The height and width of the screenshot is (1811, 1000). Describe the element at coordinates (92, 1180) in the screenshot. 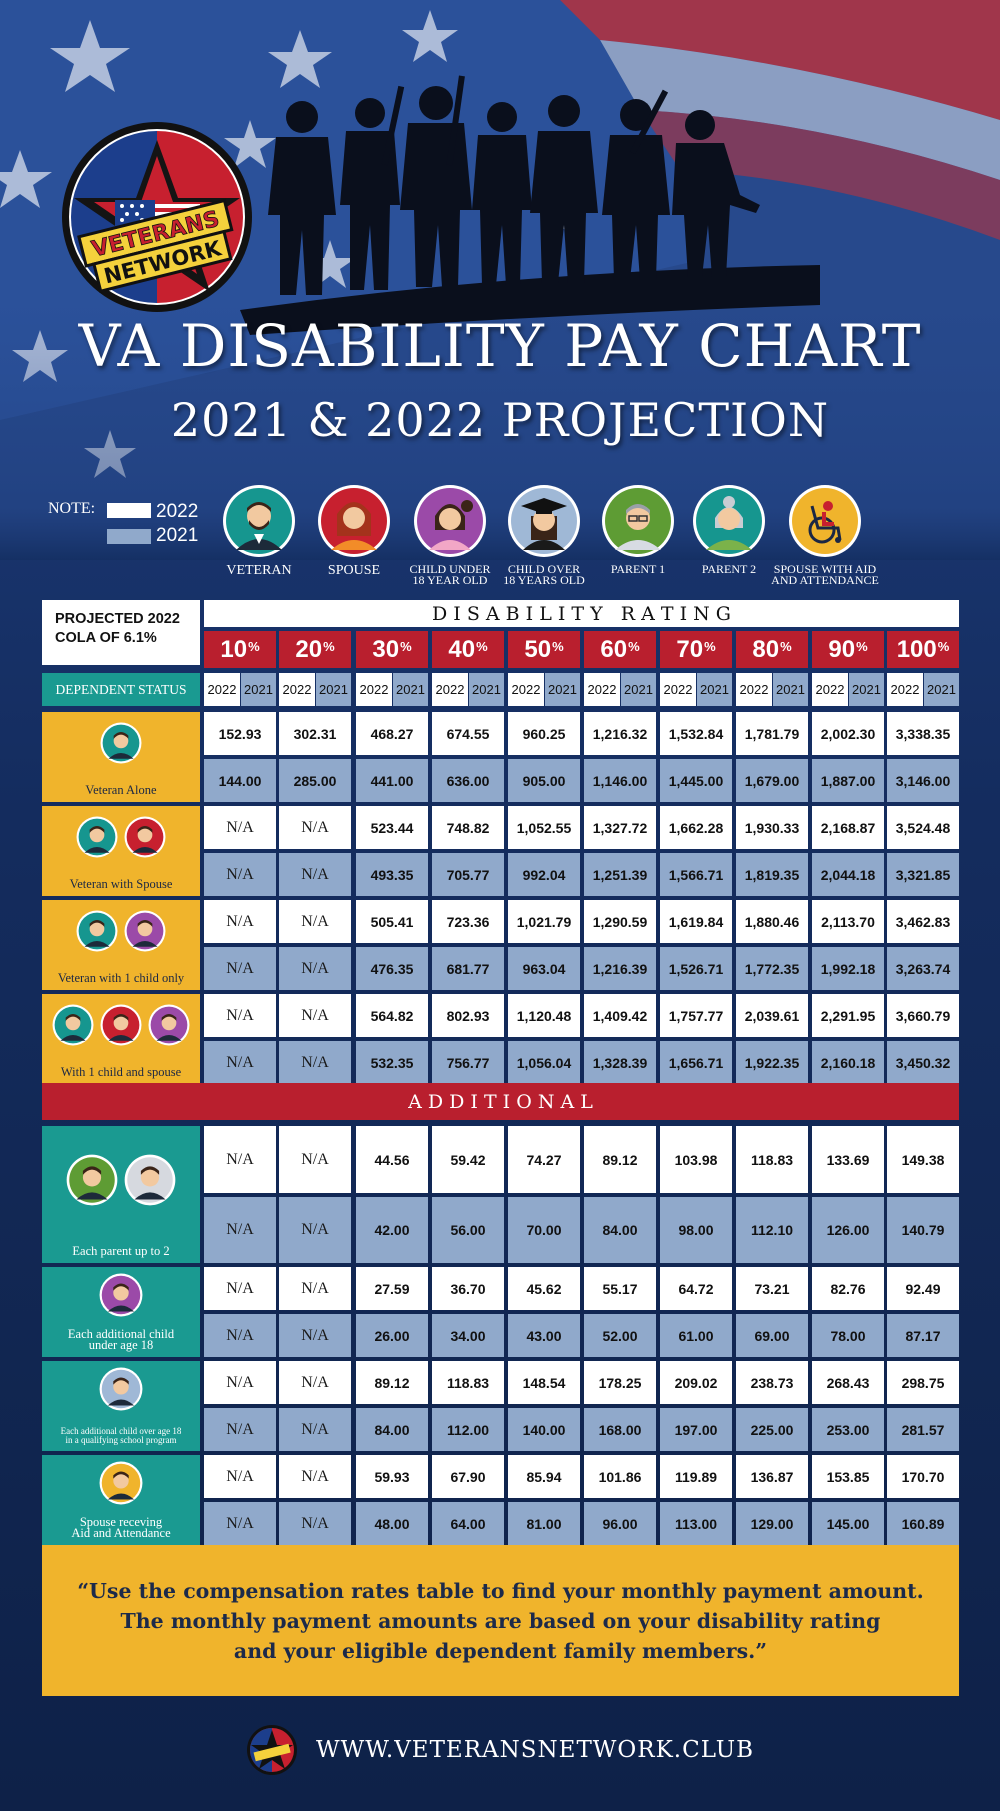

I see `parent-1-icon` at that location.